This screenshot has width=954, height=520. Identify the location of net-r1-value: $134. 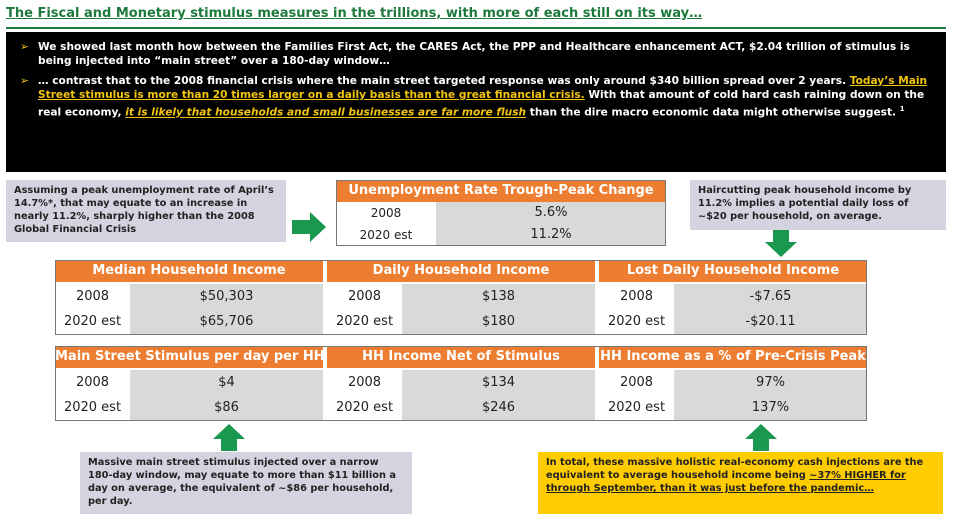
(498, 382).